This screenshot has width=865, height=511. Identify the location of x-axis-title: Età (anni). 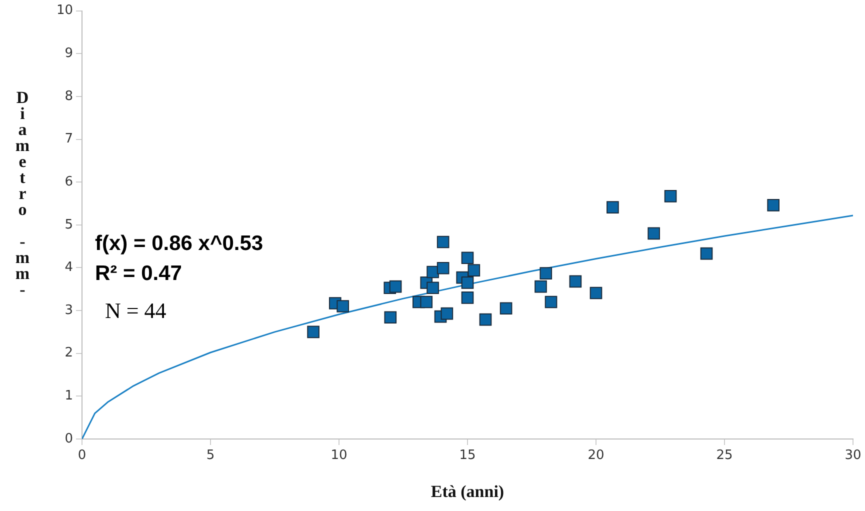
(467, 492).